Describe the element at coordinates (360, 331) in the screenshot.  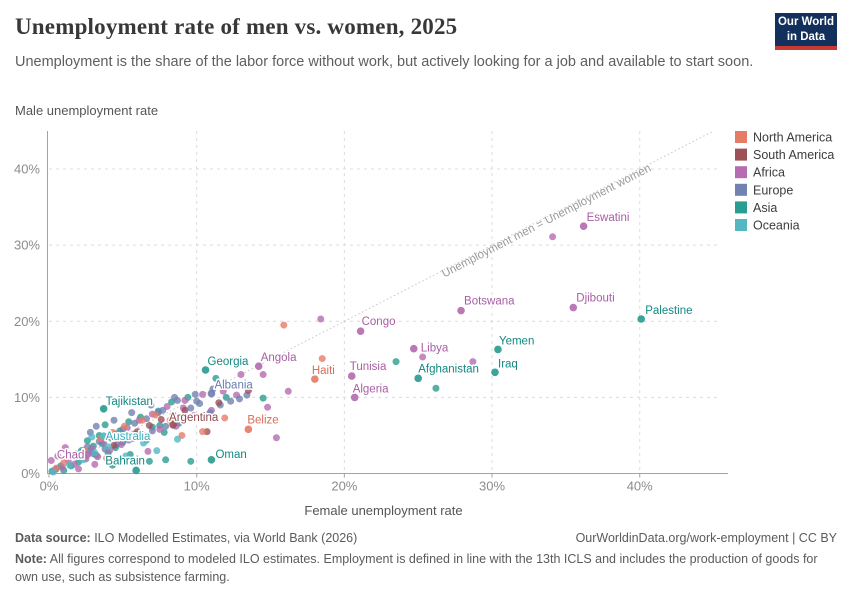
I see `data-point-congo` at that location.